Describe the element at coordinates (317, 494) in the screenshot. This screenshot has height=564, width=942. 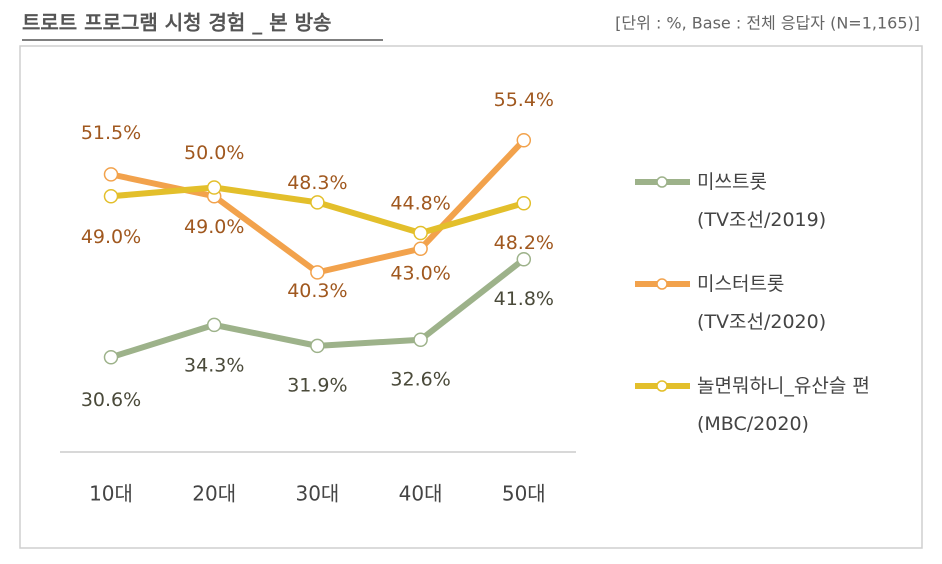
I see `x-tick-label: 30대` at that location.